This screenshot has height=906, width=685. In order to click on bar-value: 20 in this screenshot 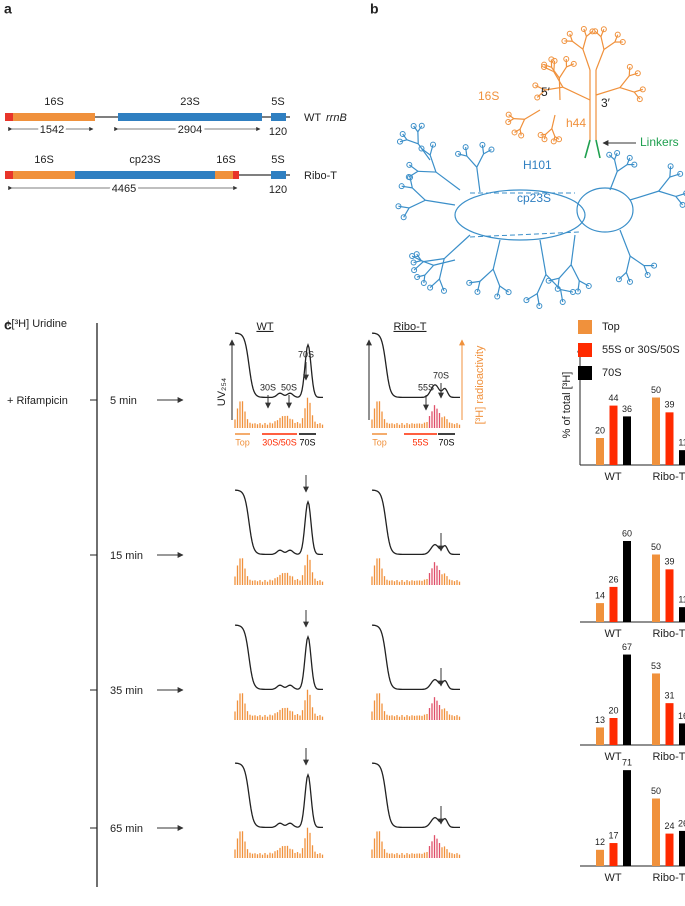, I will do `click(600, 430)`.